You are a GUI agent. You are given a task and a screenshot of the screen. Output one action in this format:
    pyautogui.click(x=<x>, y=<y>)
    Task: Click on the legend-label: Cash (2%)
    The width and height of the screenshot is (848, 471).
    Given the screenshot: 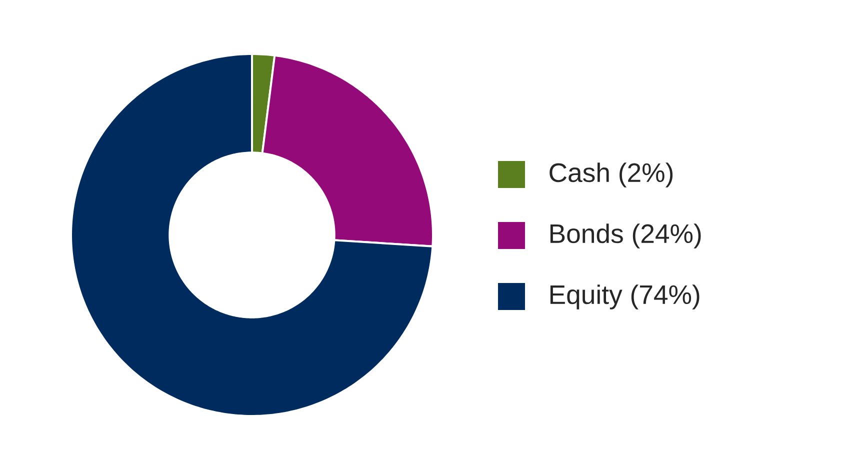 What is the action you would take?
    pyautogui.click(x=611, y=175)
    